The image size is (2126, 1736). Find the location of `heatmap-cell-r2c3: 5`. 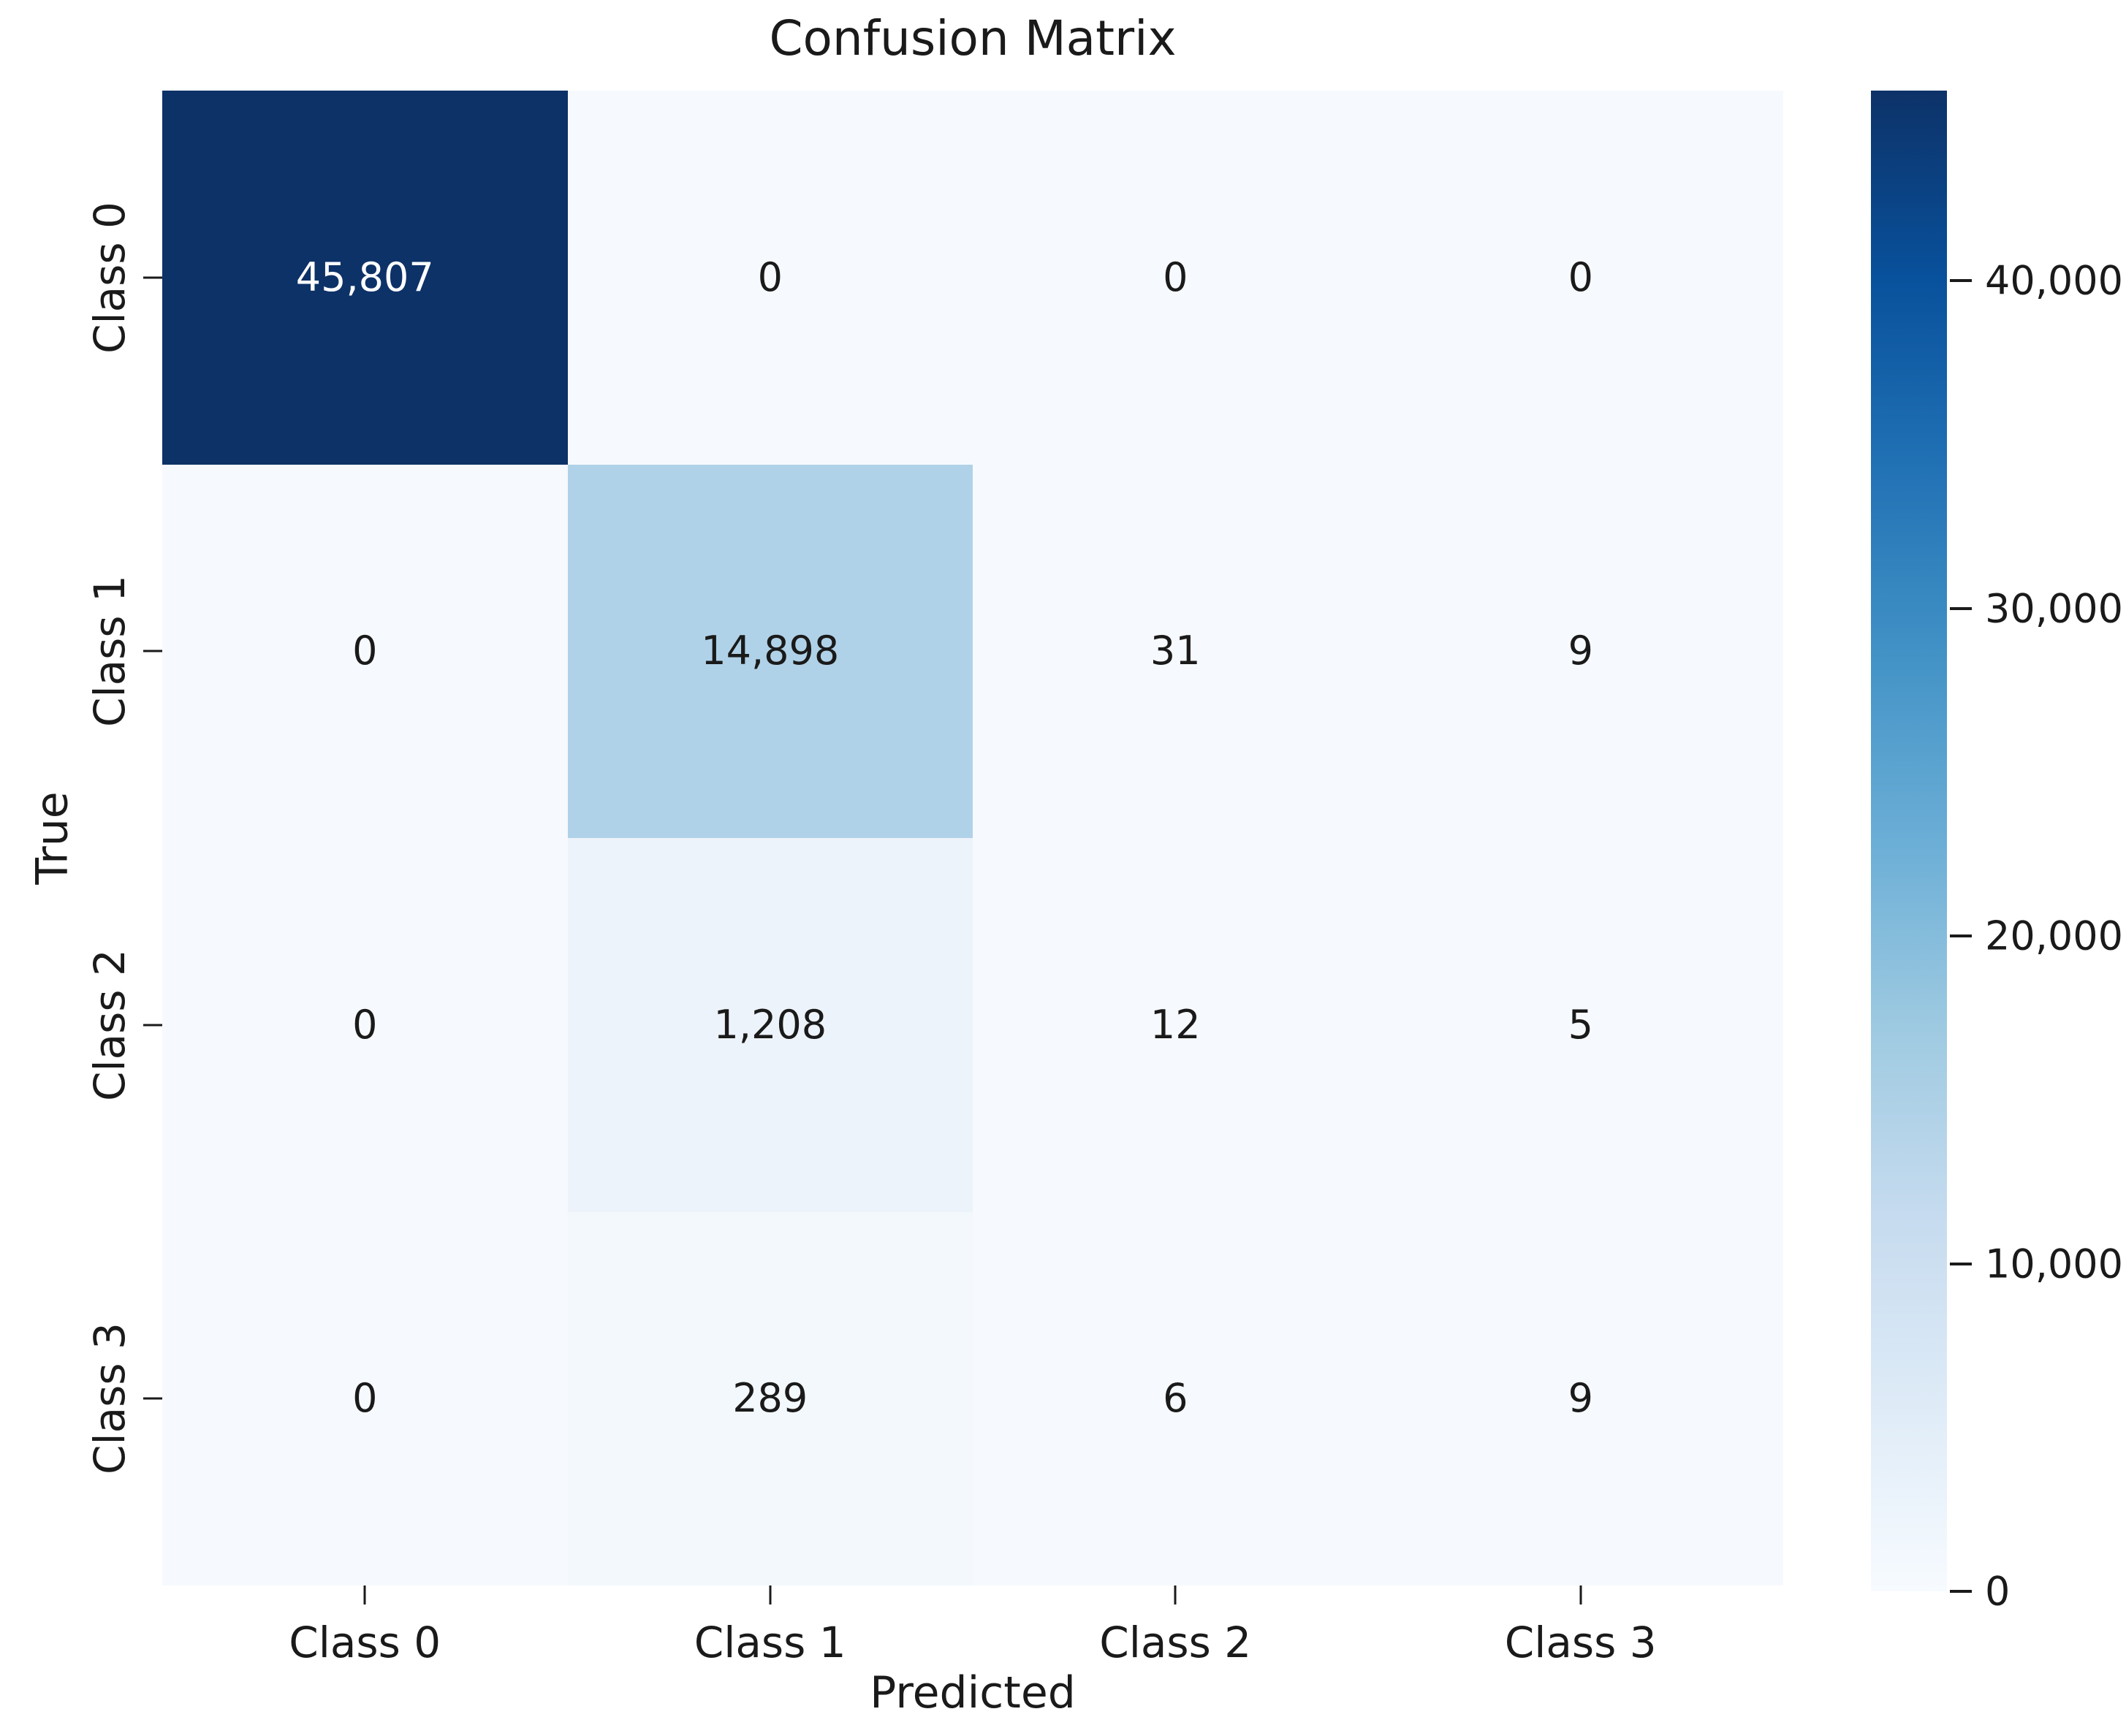

heatmap-cell-r2c3: 5 is located at coordinates (1580, 1025).